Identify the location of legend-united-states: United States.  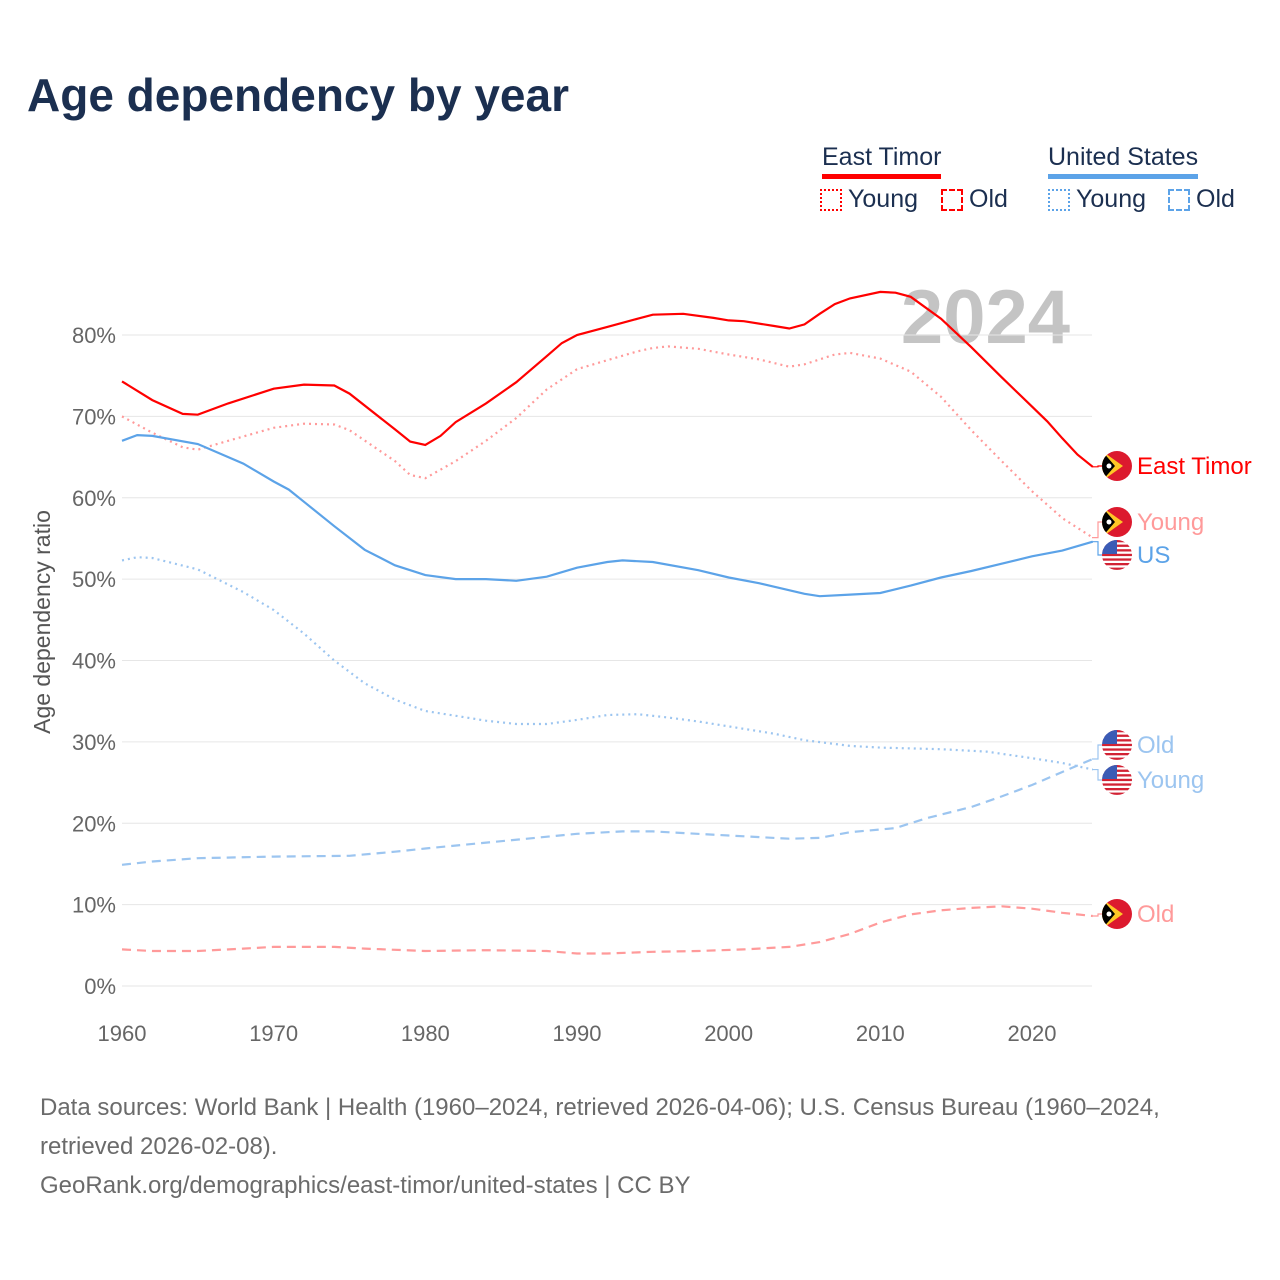
(1123, 161).